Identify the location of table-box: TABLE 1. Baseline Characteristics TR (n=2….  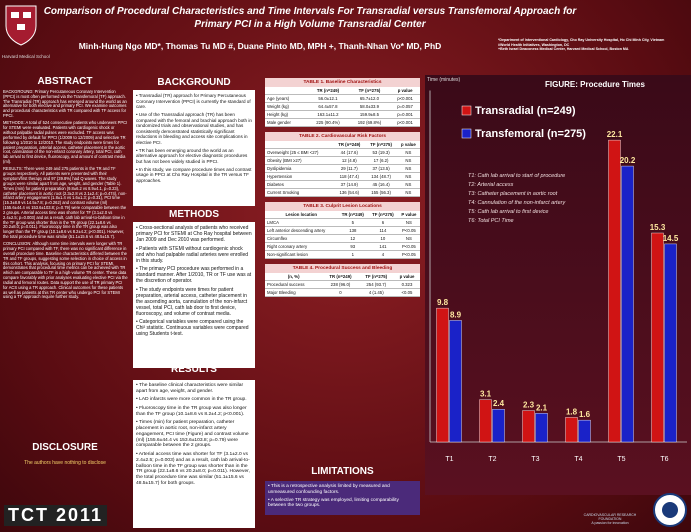
(342, 102).